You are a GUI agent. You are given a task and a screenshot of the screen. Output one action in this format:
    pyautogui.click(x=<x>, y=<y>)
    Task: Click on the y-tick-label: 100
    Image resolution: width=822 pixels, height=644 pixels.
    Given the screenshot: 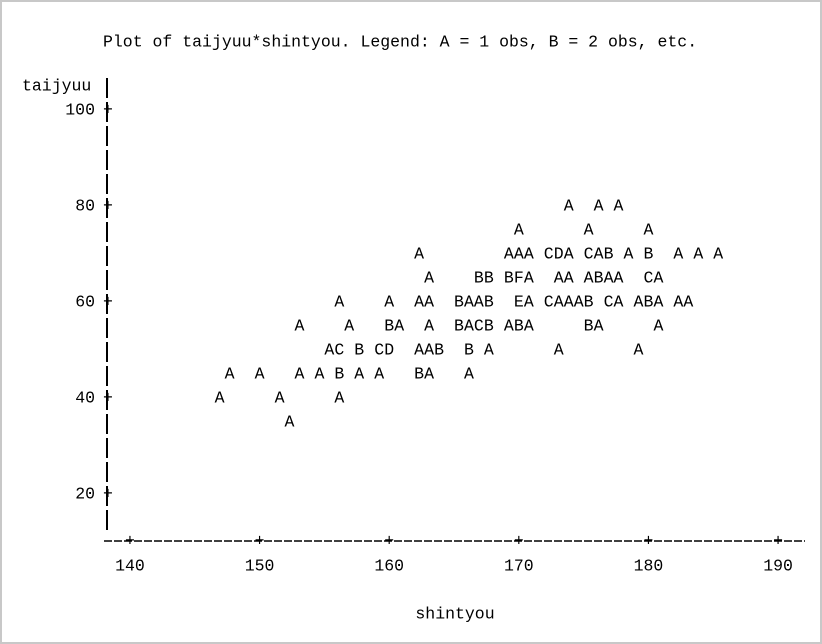 What is the action you would take?
    pyautogui.click(x=80, y=109)
    